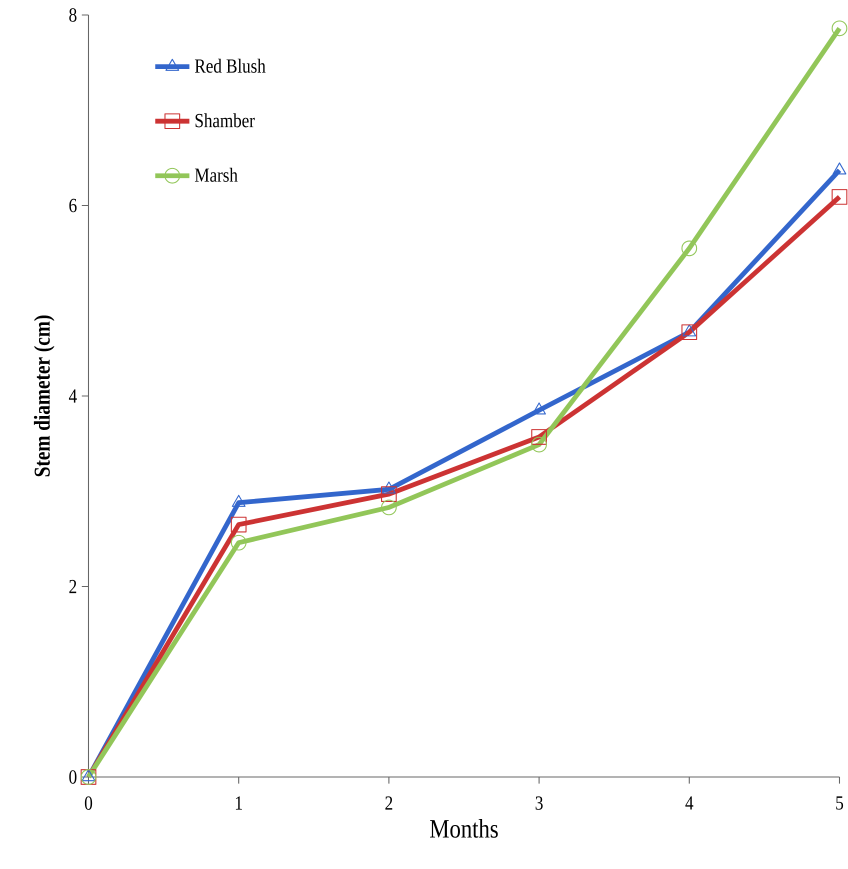 The height and width of the screenshot is (869, 848). What do you see at coordinates (239, 803) in the screenshot?
I see `x-tick-label: 1` at bounding box center [239, 803].